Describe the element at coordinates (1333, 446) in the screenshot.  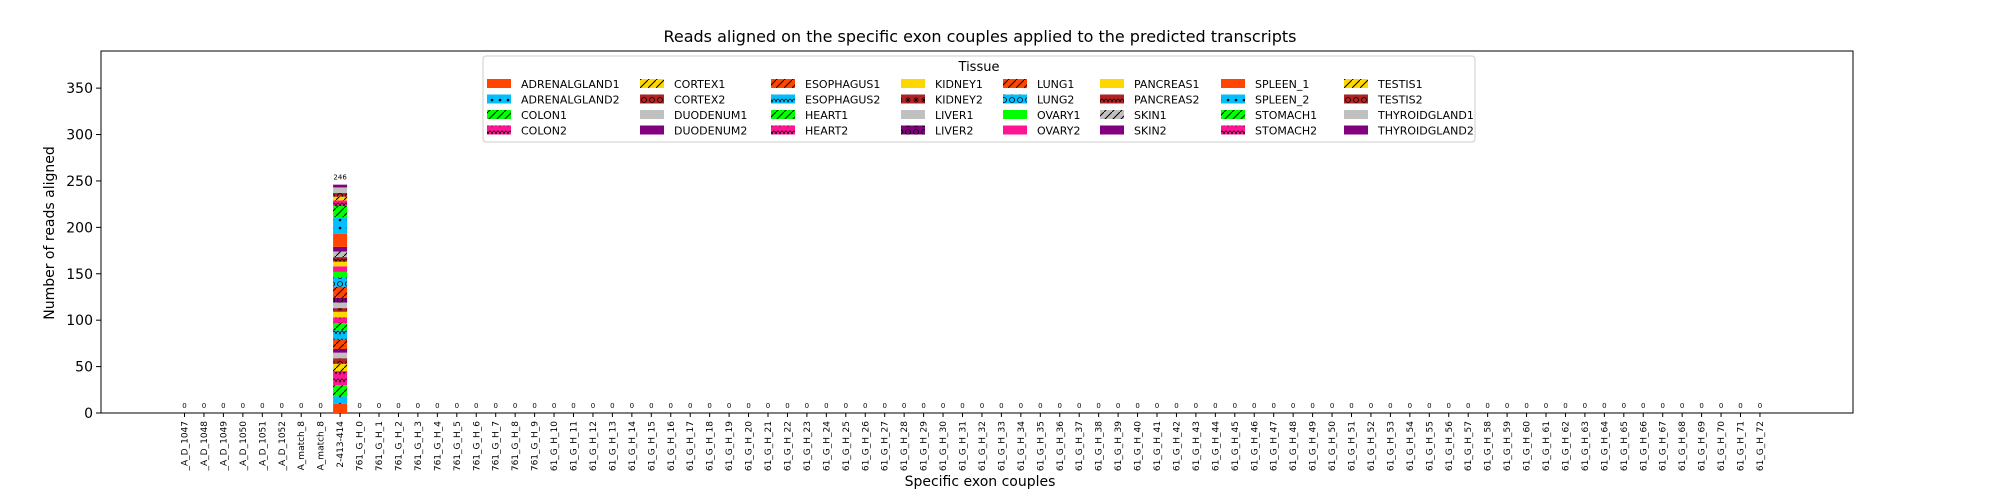
I see `x-tick-label: 61_G_H_50` at that location.